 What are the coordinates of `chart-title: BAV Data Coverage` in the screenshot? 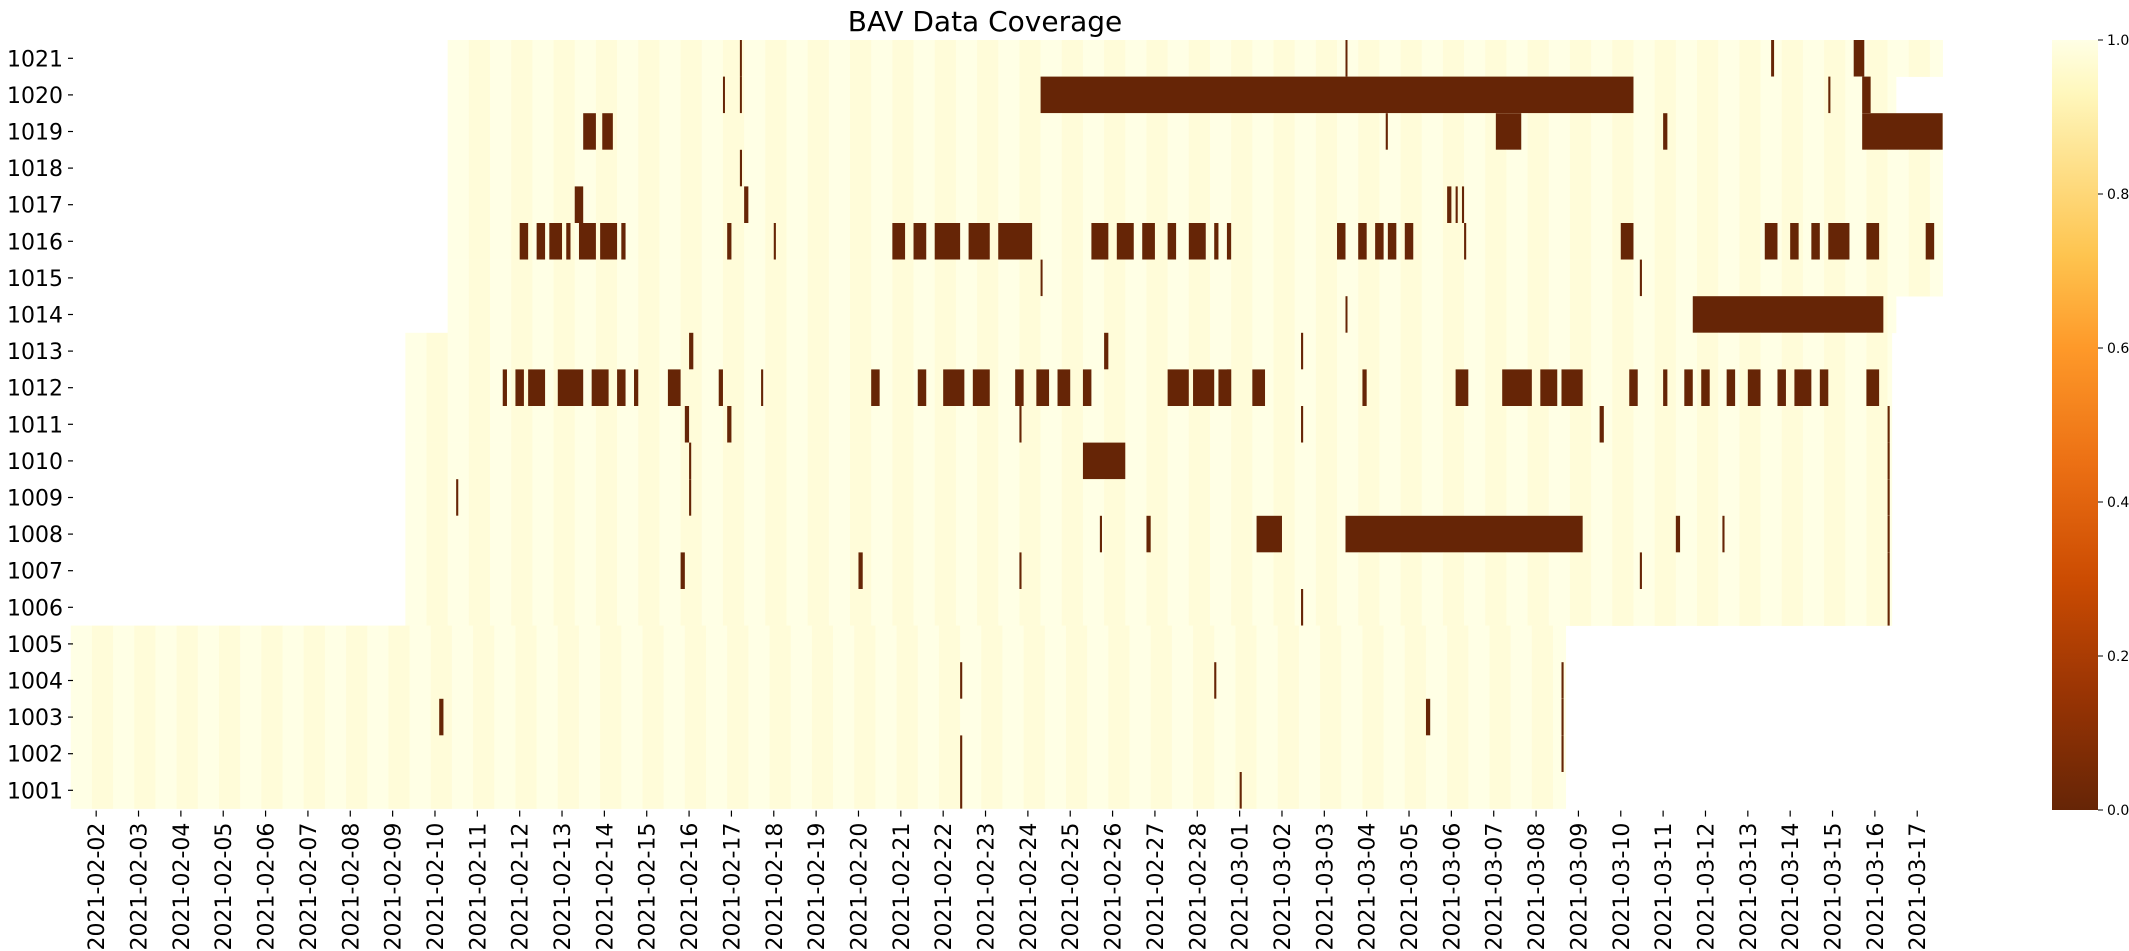 It's located at (985, 21).